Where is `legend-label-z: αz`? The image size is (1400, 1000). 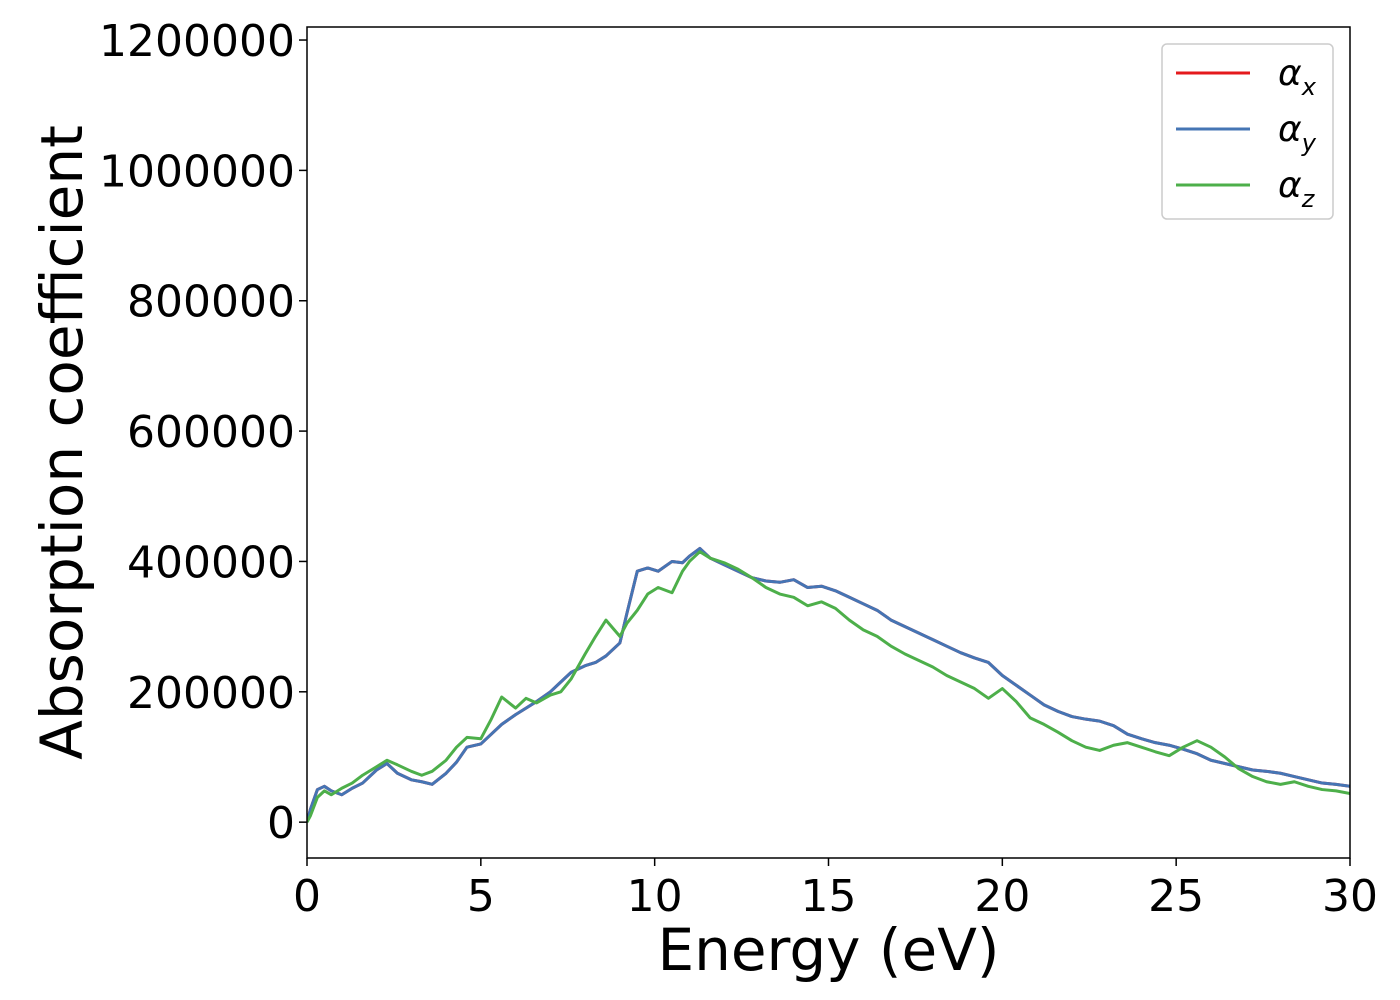 legend-label-z: αz is located at coordinates (1297, 189).